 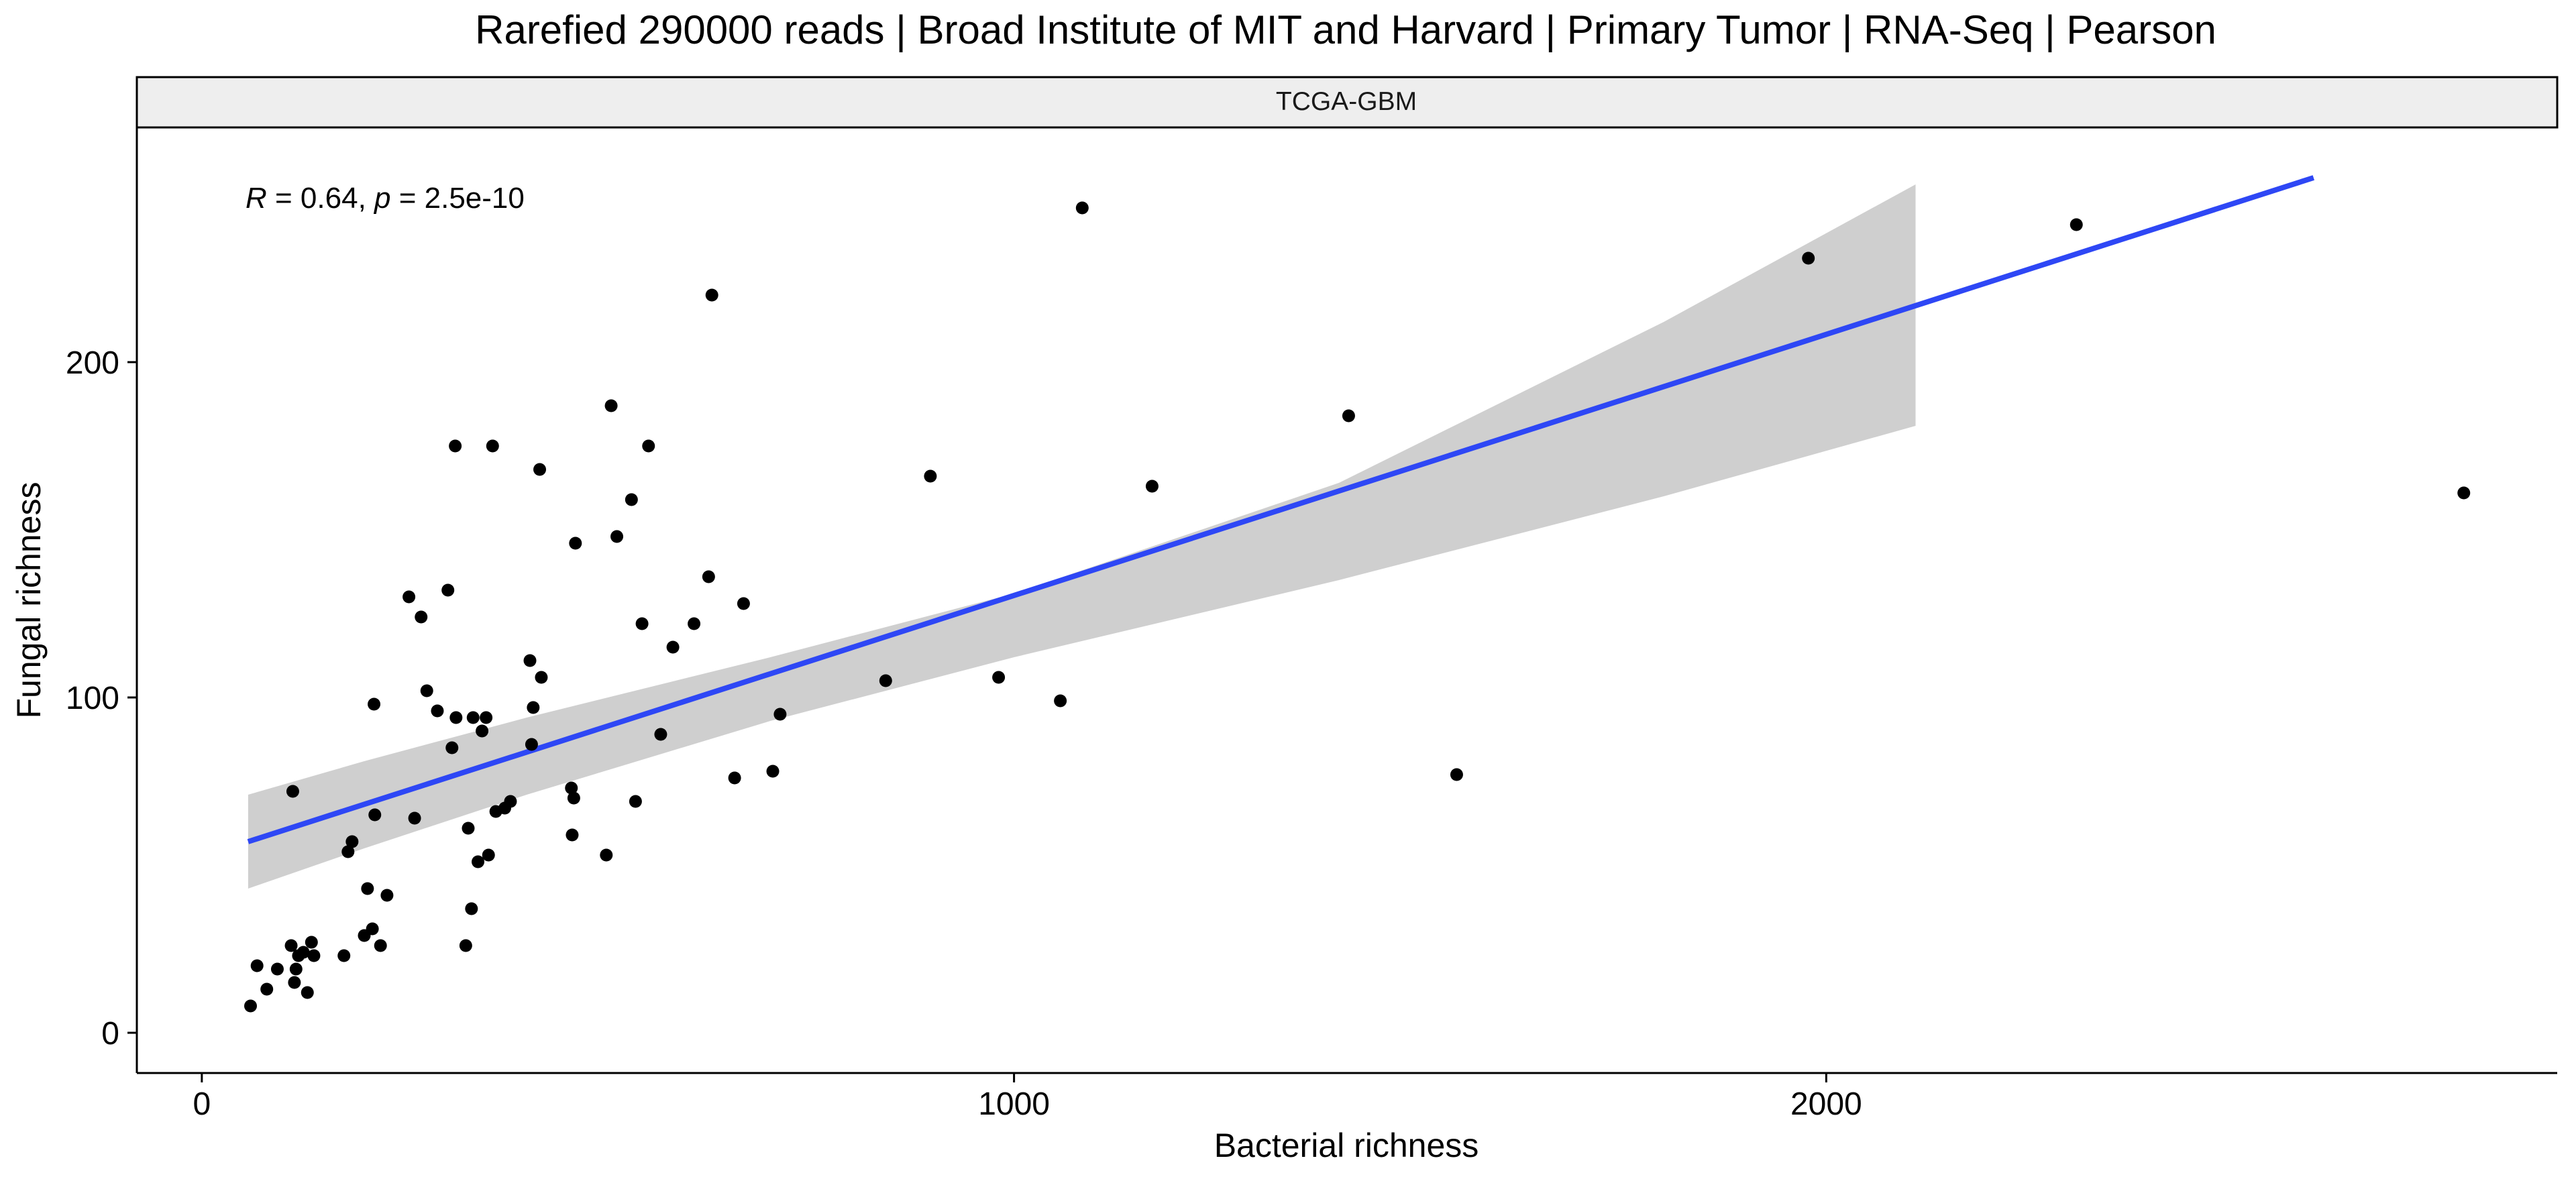 What do you see at coordinates (458, 198) in the screenshot?
I see `p-value: = 2.5e-10` at bounding box center [458, 198].